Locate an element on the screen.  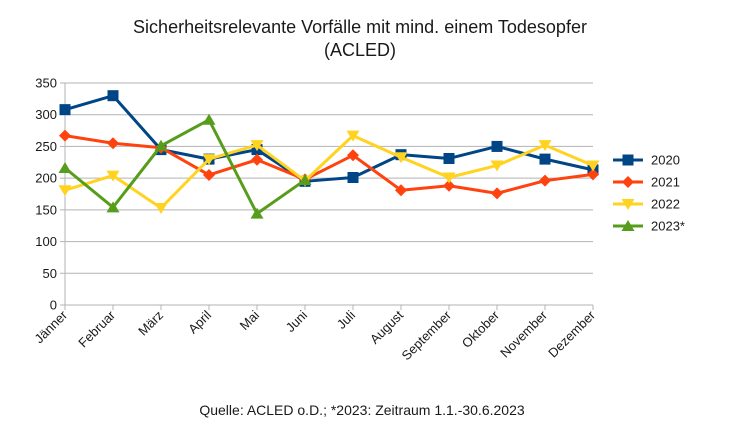
legend-item: 2020 is located at coordinates (646, 160).